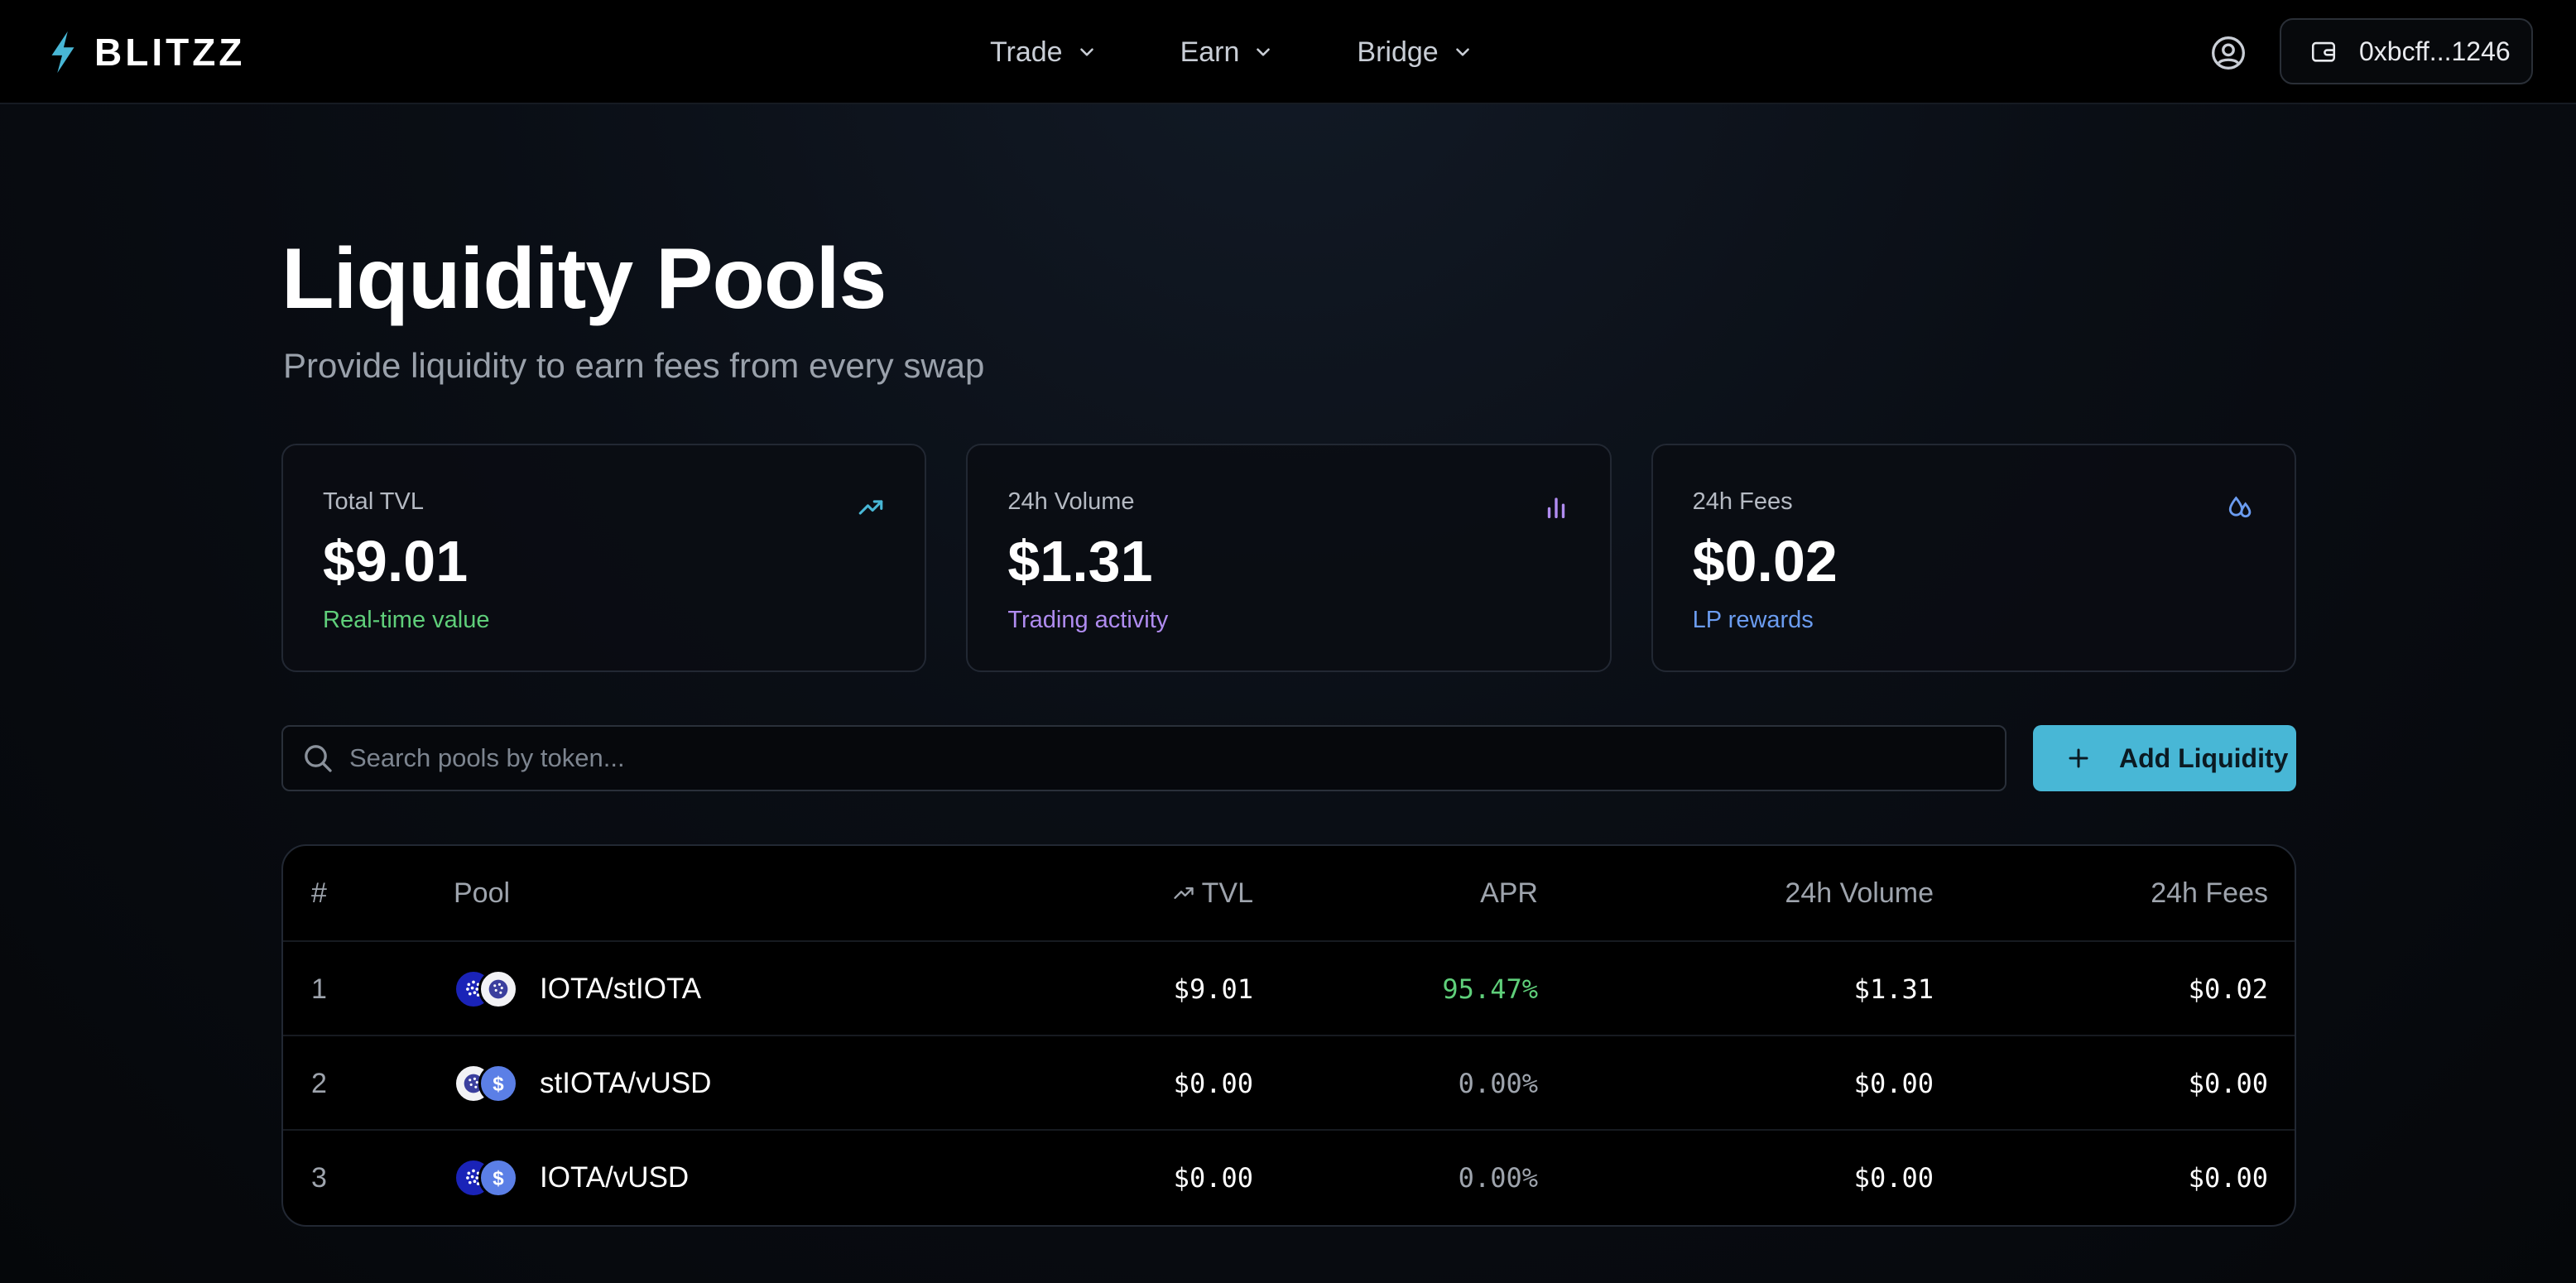 Image resolution: width=2576 pixels, height=1283 pixels. What do you see at coordinates (1753, 620) in the screenshot?
I see `stat-note: LP rewards` at bounding box center [1753, 620].